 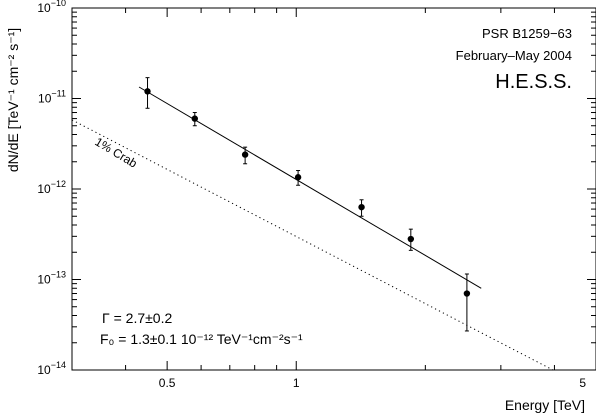 What do you see at coordinates (51, 187) in the screenshot?
I see `y-tick-label: 10−12` at bounding box center [51, 187].